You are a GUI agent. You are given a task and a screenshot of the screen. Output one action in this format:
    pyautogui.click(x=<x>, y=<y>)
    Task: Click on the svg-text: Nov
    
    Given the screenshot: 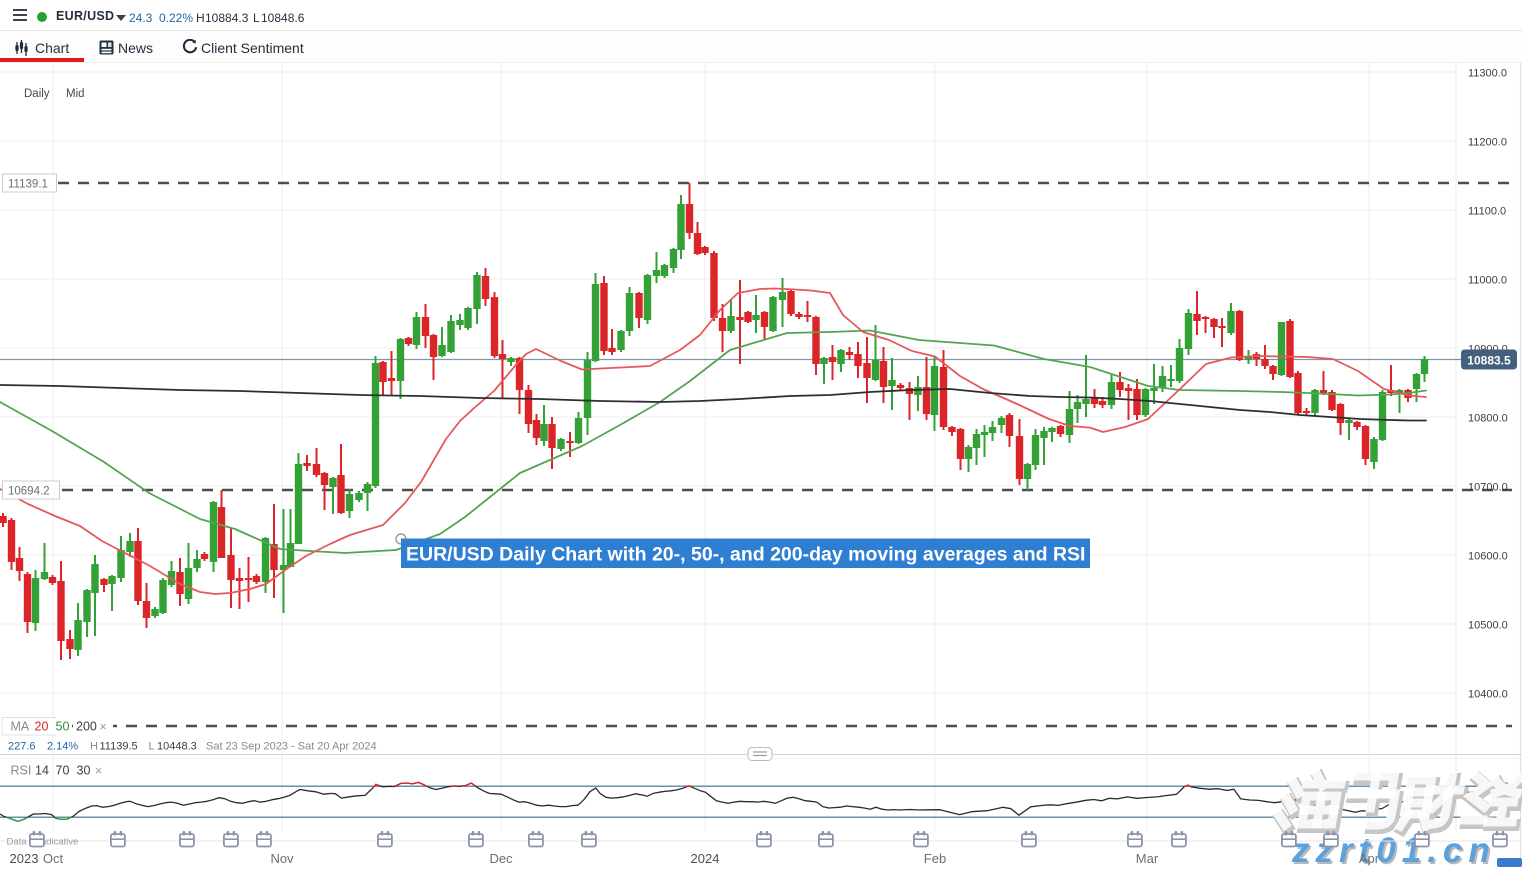 What is the action you would take?
    pyautogui.click(x=282, y=858)
    